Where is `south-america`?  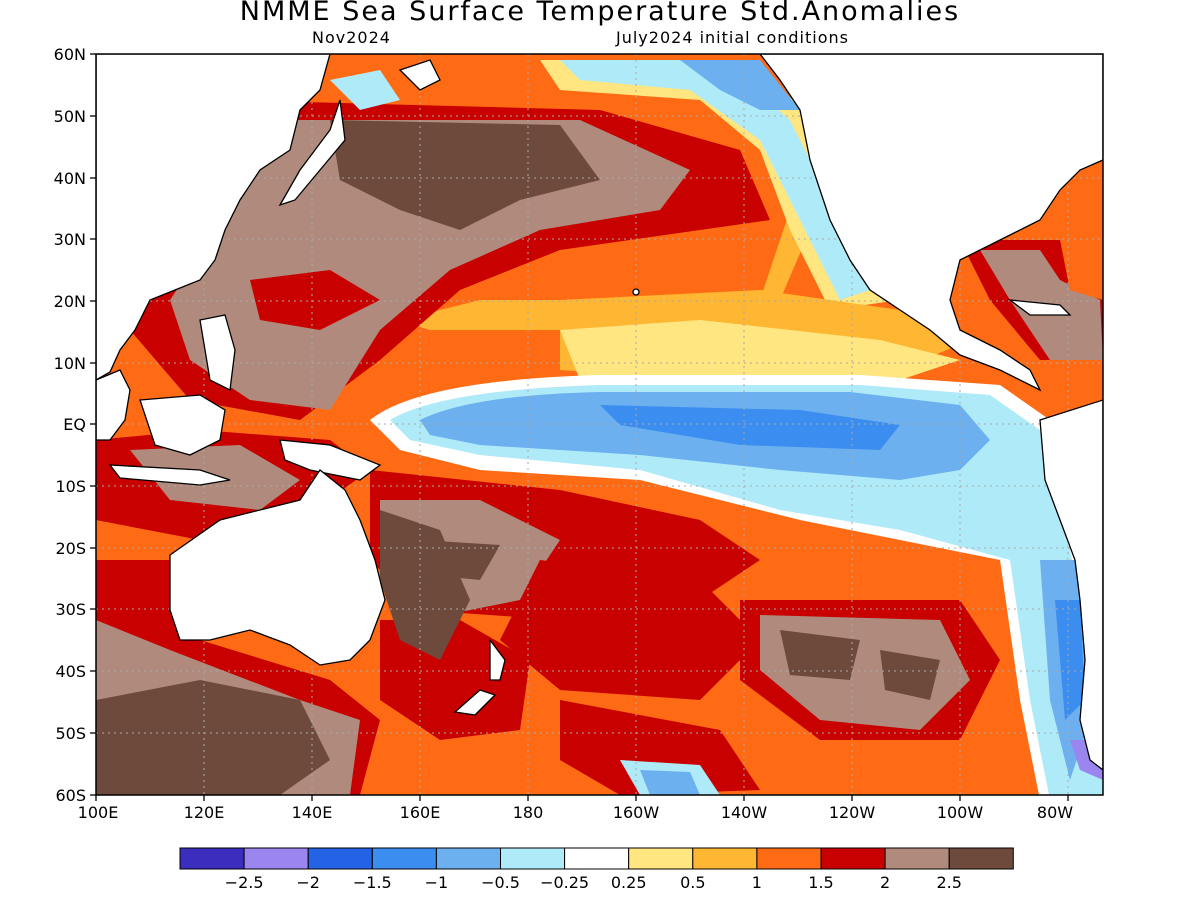 south-america is located at coordinates (1071, 585).